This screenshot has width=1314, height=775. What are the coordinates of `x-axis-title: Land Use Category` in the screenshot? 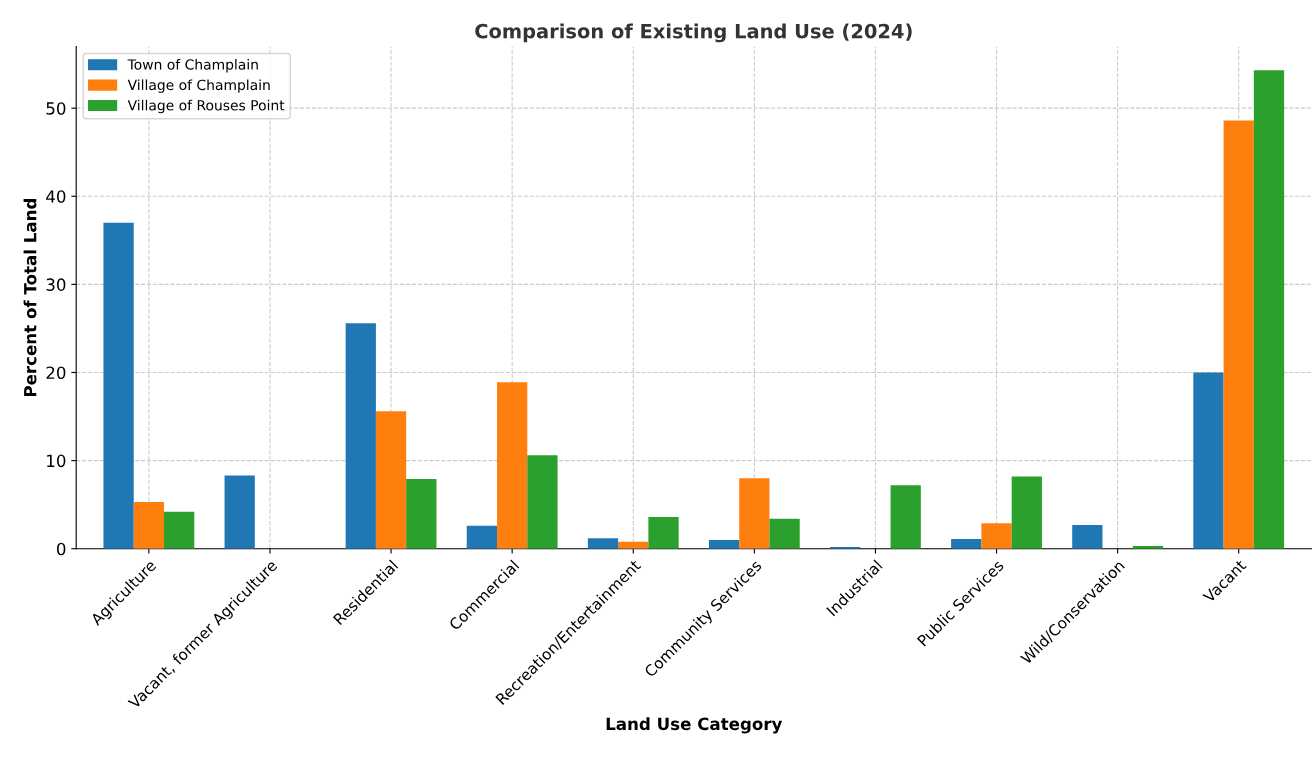 It's located at (694, 725).